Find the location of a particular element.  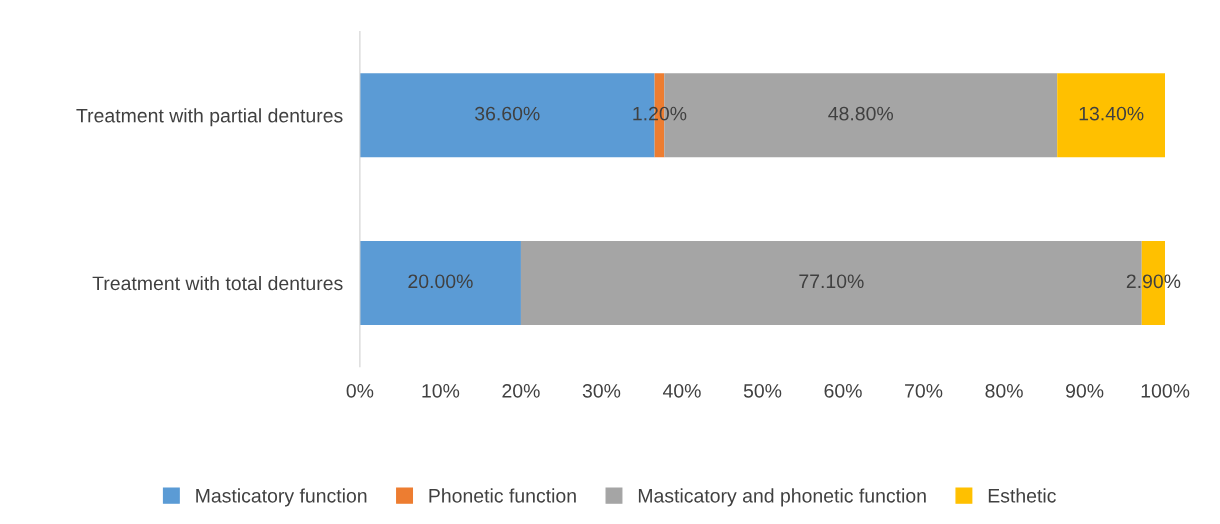

x-tick-label: 100% is located at coordinates (1165, 390).